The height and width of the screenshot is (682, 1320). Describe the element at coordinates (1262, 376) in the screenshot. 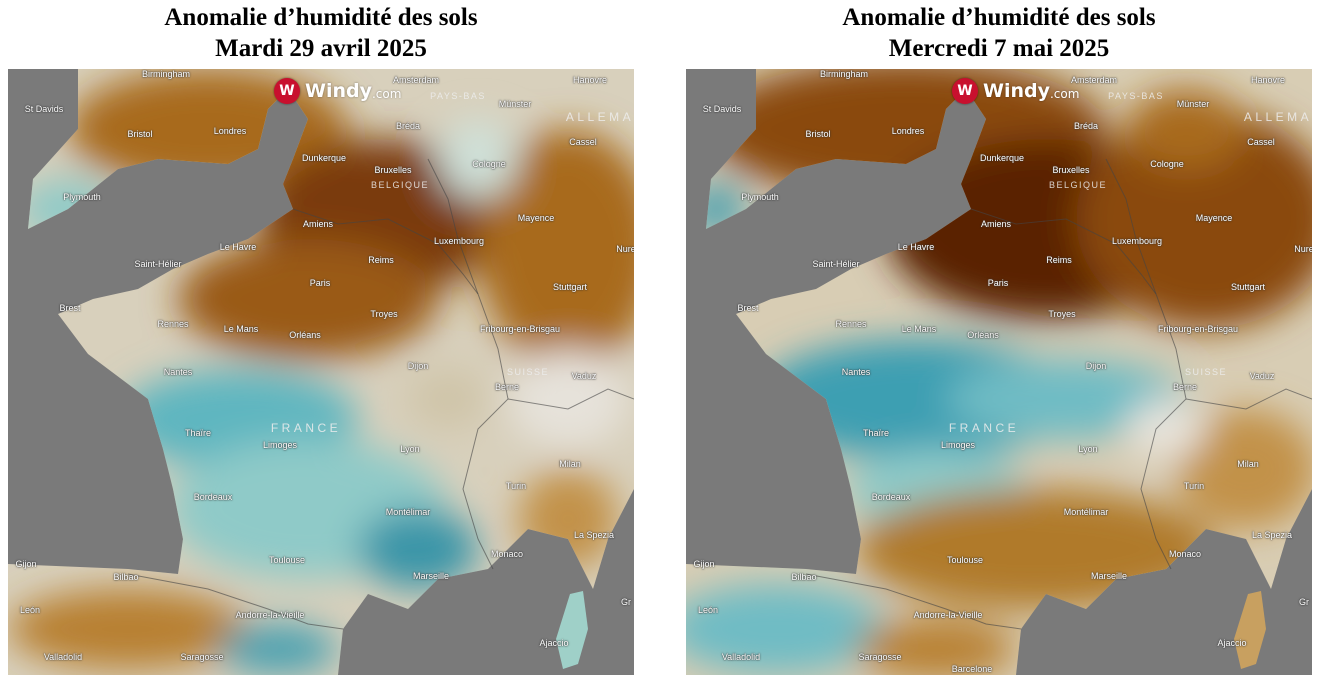

I see `city-label: Vaduz` at that location.